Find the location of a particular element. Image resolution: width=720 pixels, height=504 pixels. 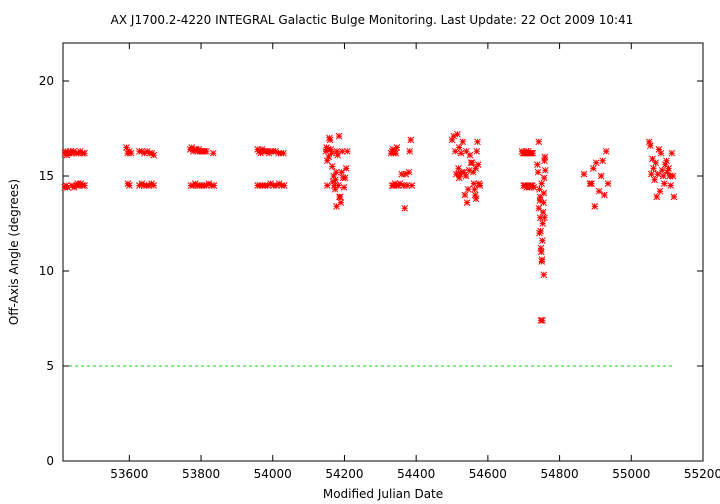

x-tick-label: 53600 is located at coordinates (129, 474).